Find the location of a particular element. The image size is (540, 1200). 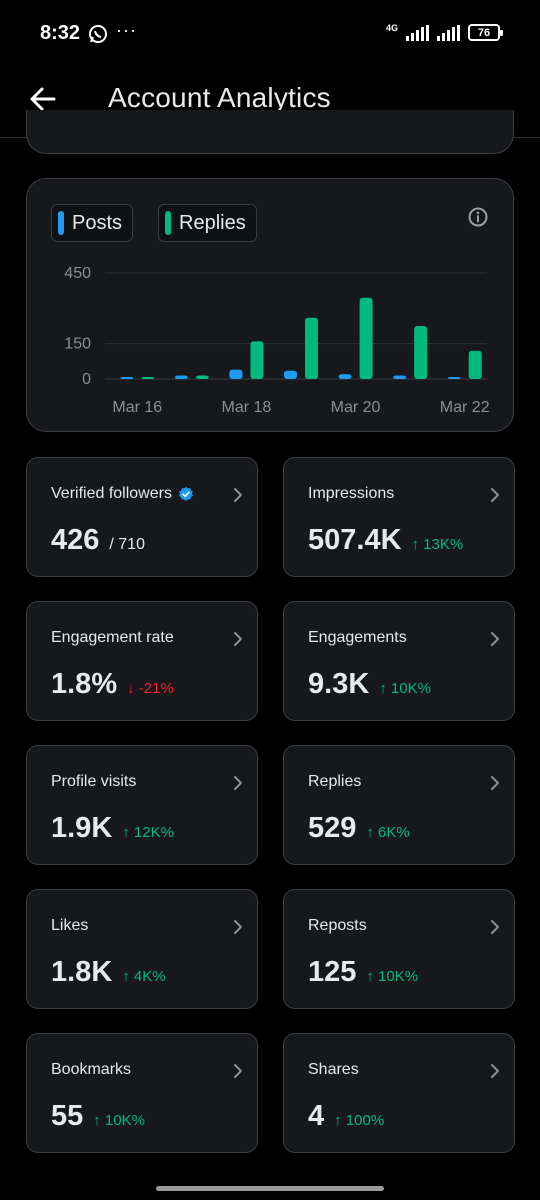

metric-card-bookmarks: Bookmarks 55 ↑ 10K% is located at coordinates (142, 1093).